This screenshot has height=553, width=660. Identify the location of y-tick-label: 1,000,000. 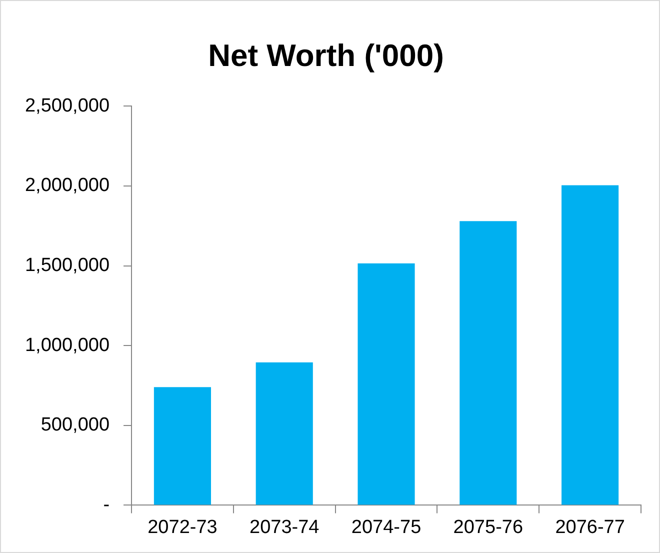
(67, 345).